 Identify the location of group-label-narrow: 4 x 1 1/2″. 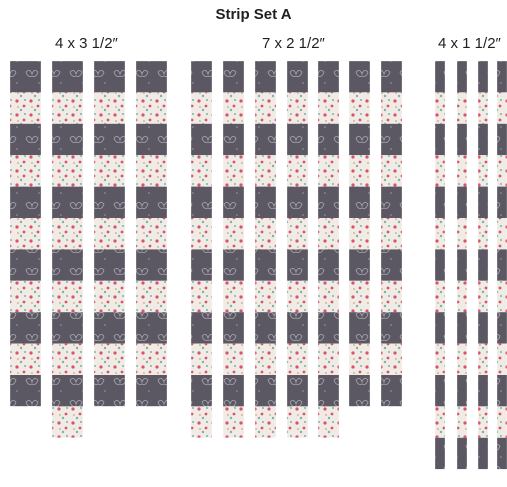
(469, 43).